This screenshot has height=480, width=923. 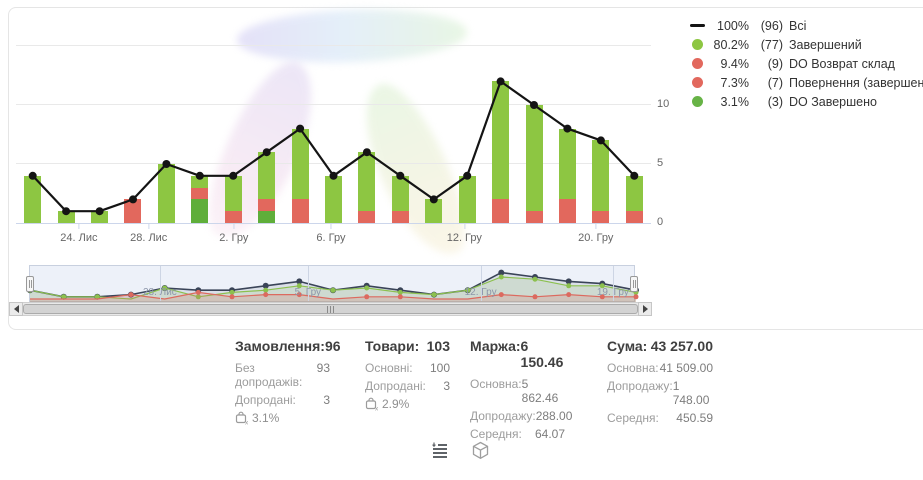 What do you see at coordinates (645, 309) in the screenshot?
I see `scroll-right-button` at bounding box center [645, 309].